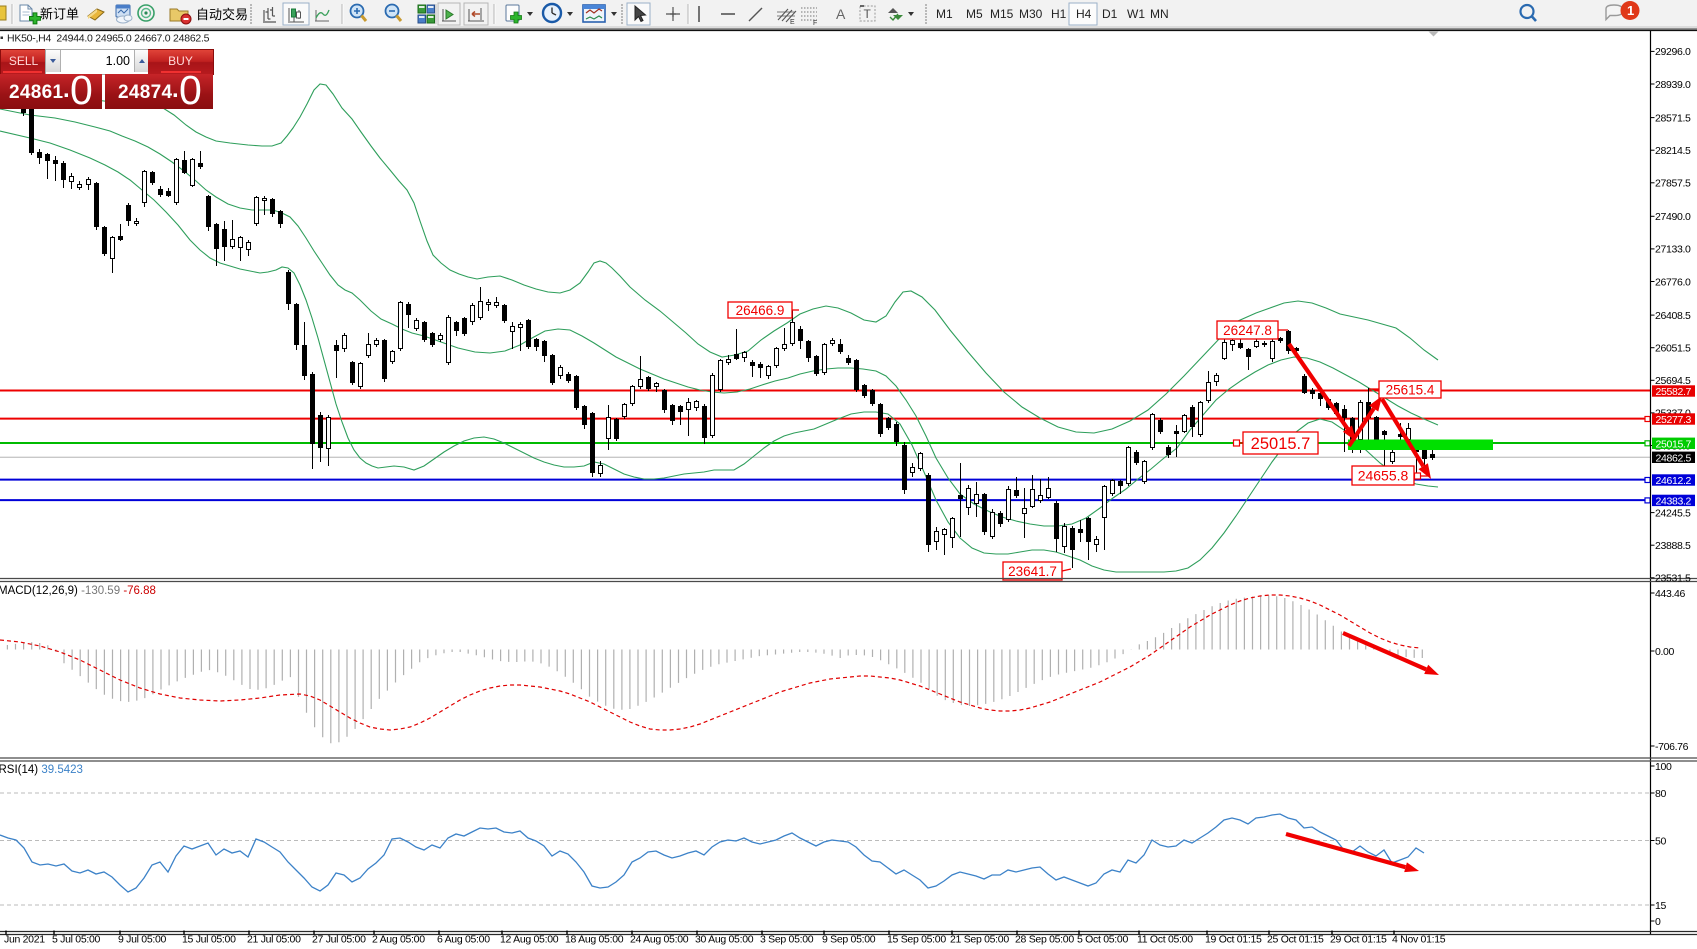  I want to click on svg-text: M5, so click(974, 14).